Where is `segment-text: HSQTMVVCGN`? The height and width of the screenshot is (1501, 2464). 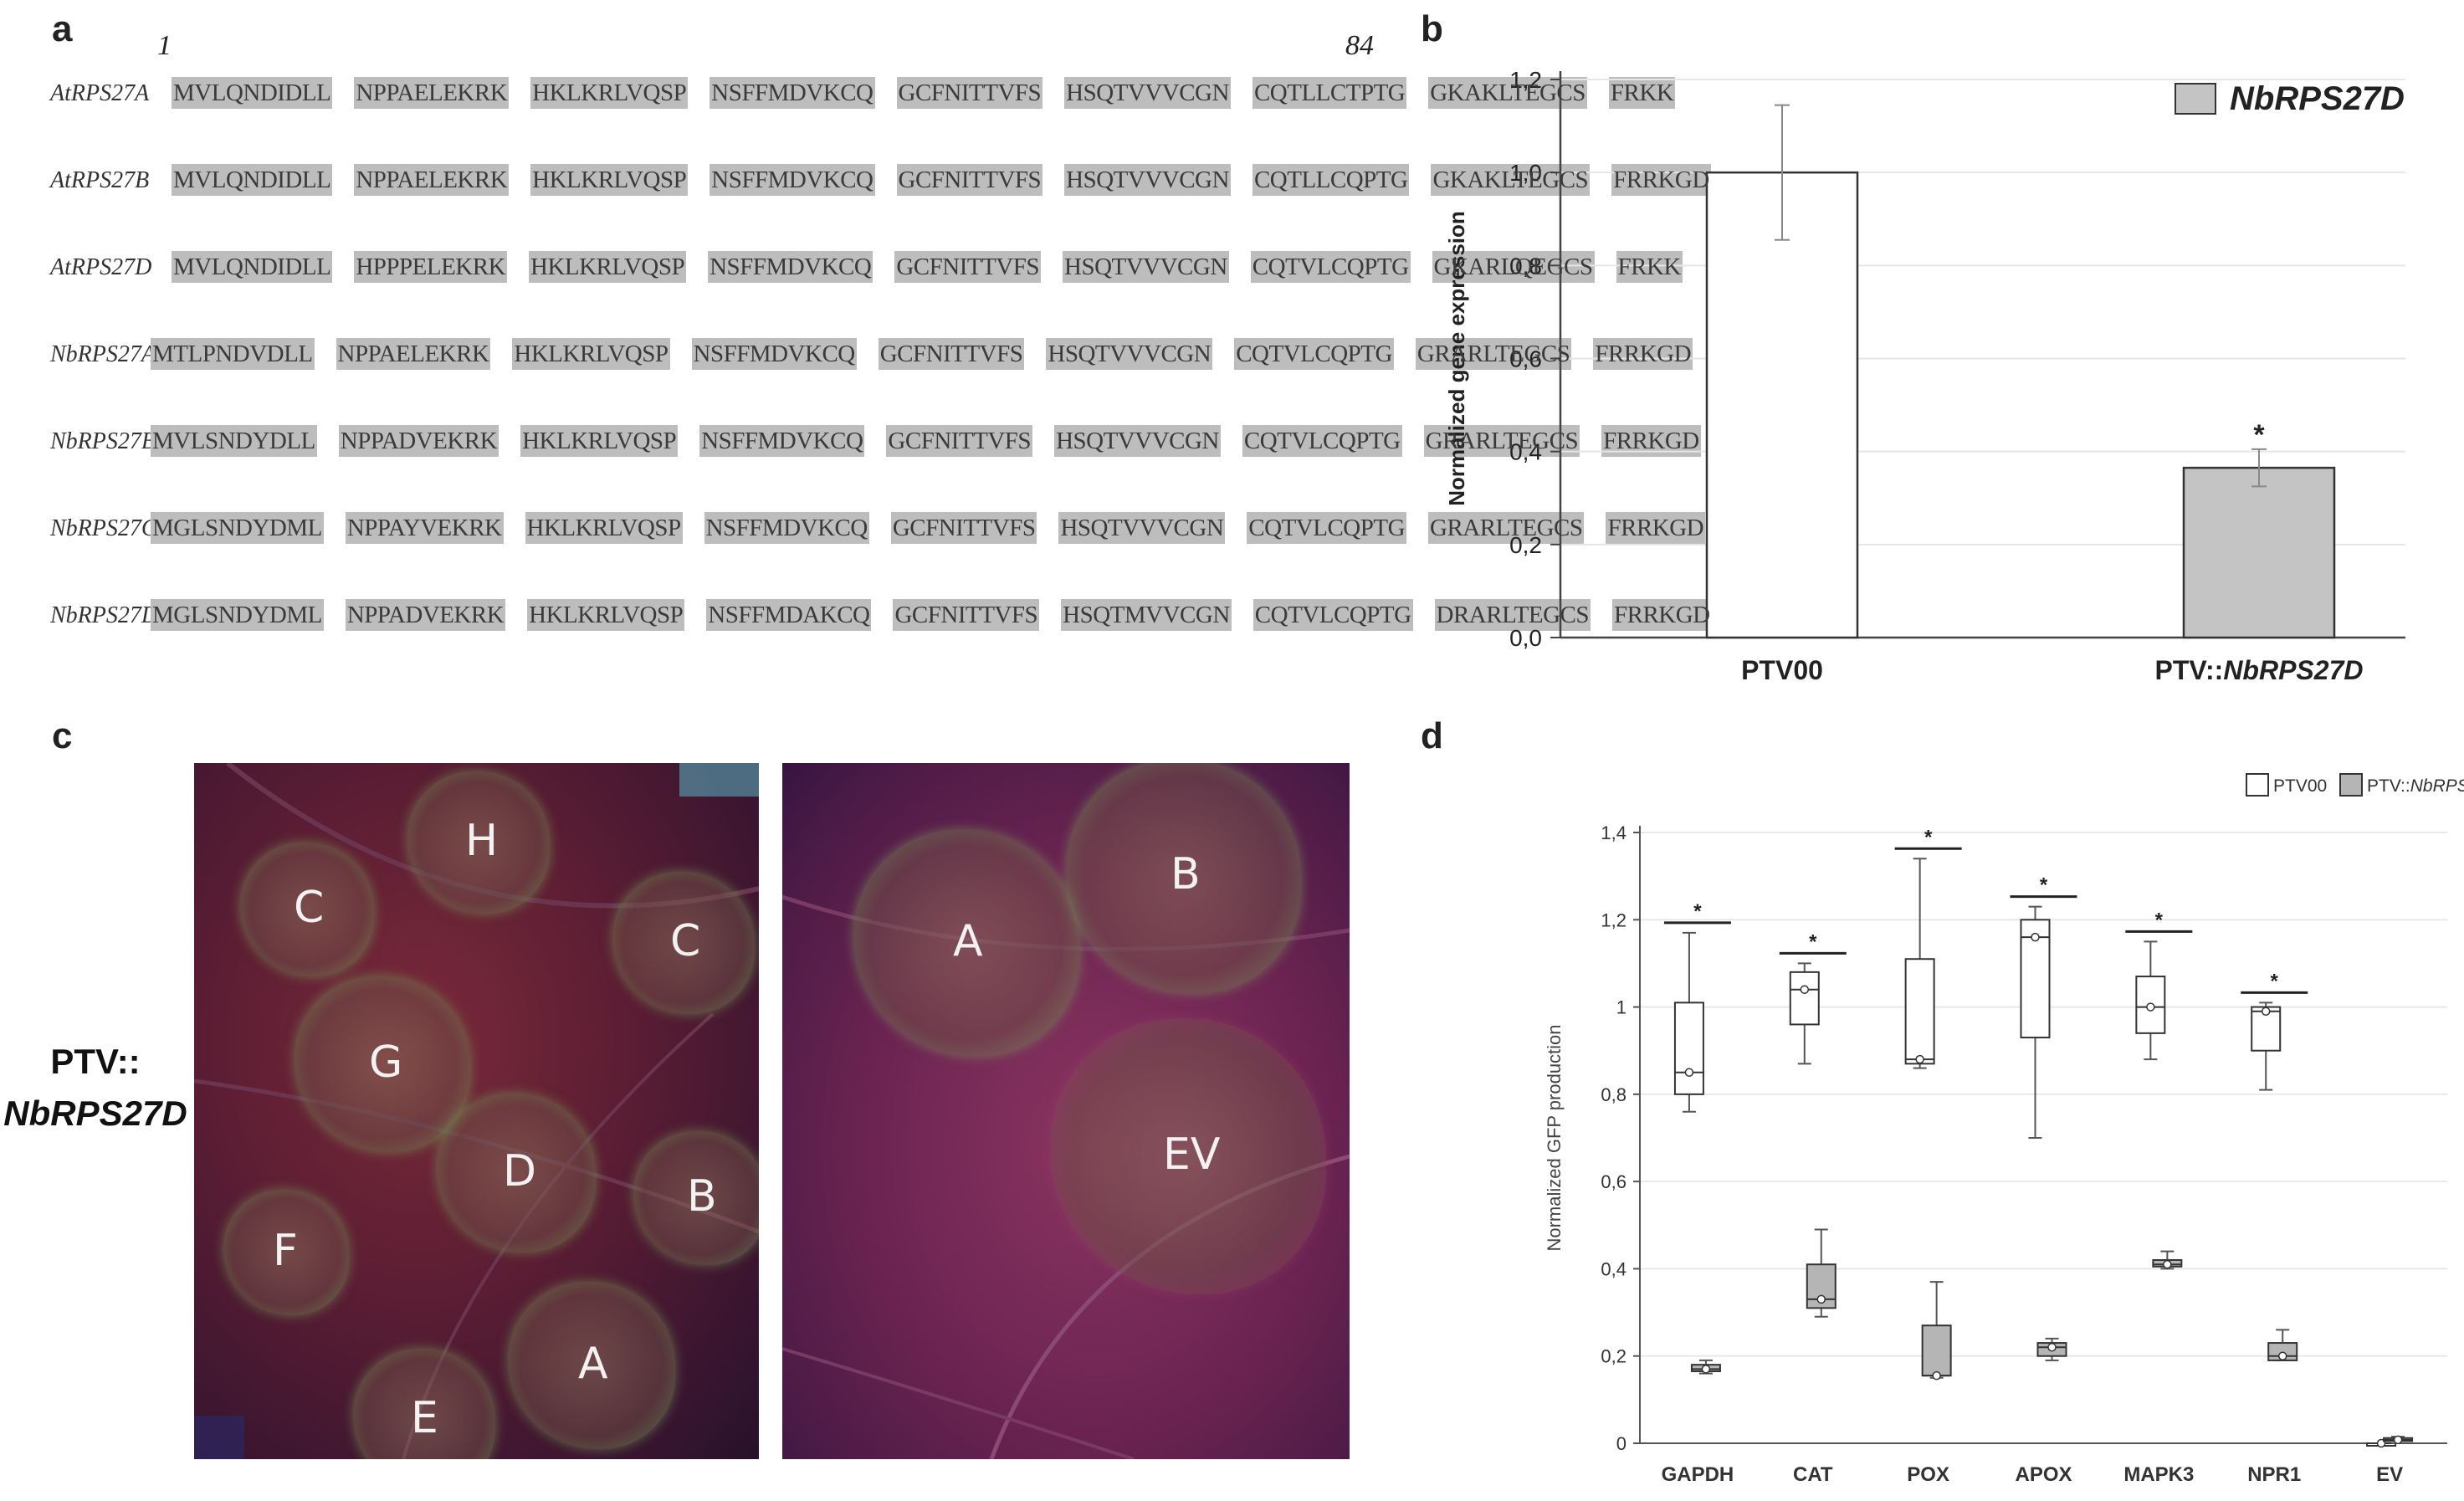
segment-text: HSQTMVVCGN is located at coordinates (1146, 615).